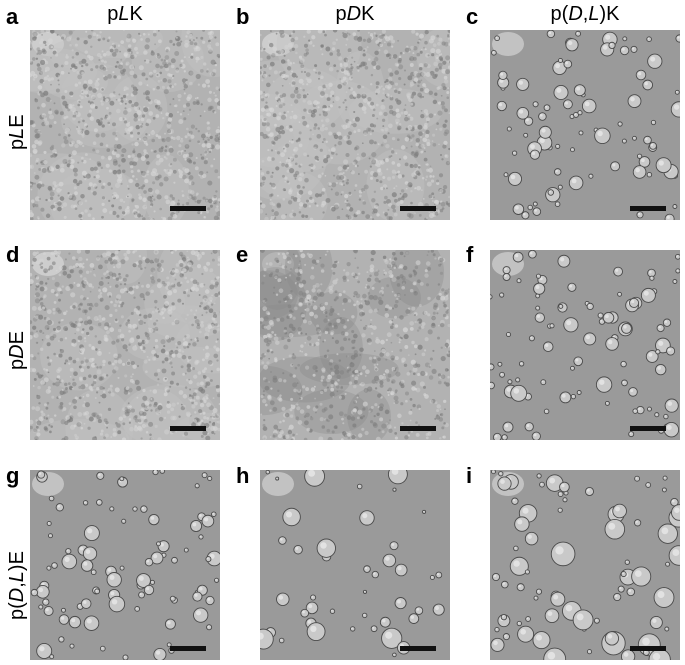 The width and height of the screenshot is (685, 665). What do you see at coordinates (17, 350) in the screenshot?
I see `row-title-pde: pDE` at bounding box center [17, 350].